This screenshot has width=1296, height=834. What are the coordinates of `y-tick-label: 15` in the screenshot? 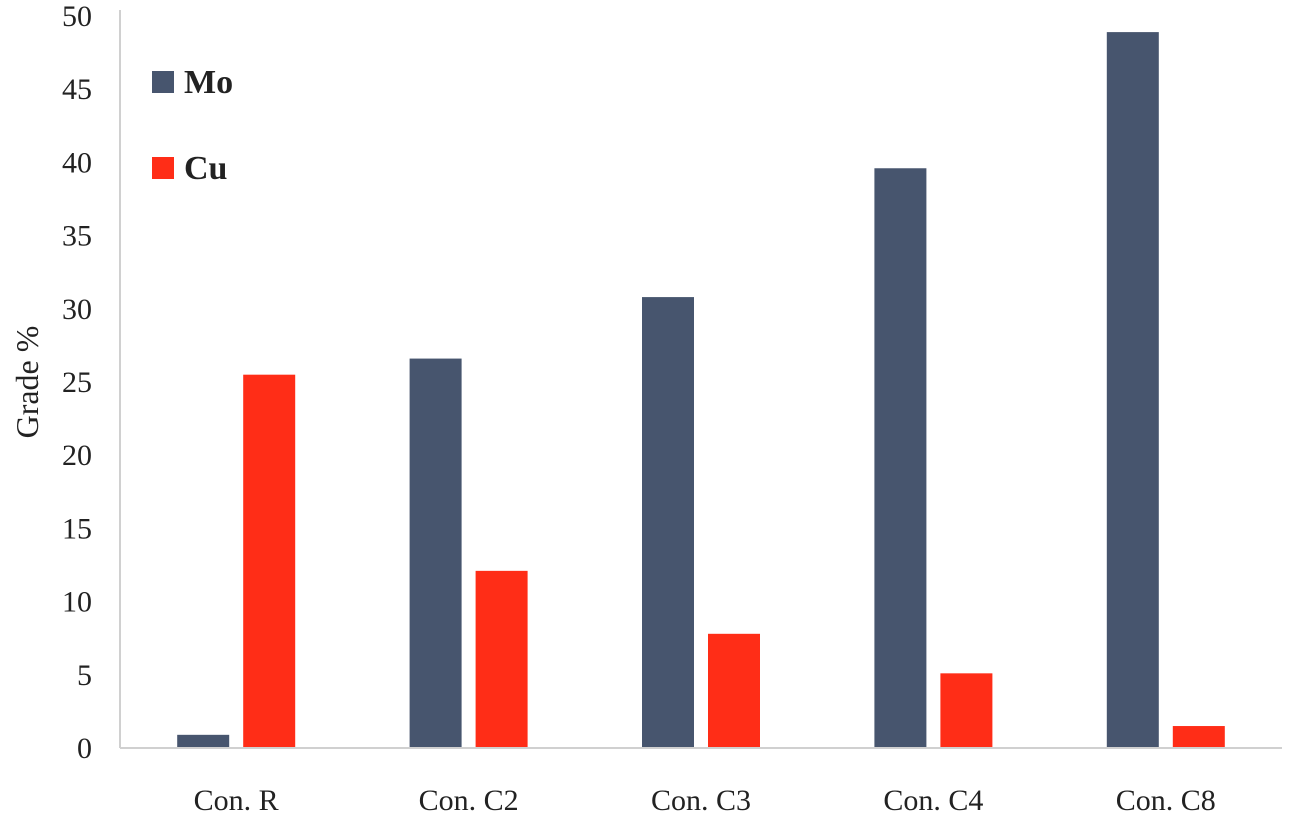 It's located at (77, 528).